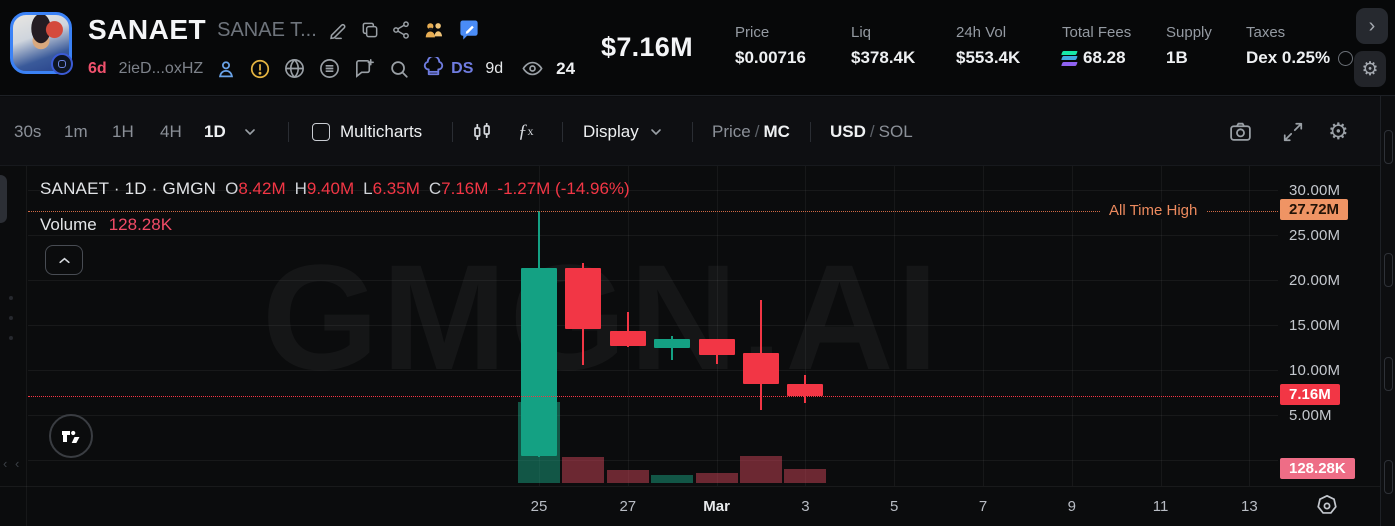  Describe the element at coordinates (171, 131) in the screenshot. I see `timeframe-4h: 4H` at that location.